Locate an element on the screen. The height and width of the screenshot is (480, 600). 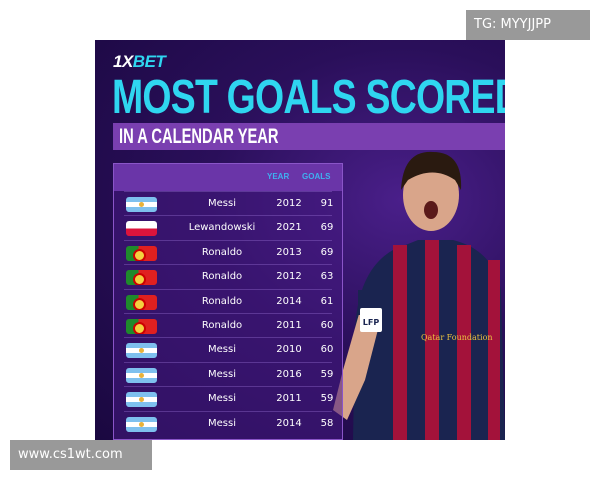
table-row: Messi 2011 59 is located at coordinates (228, 398).